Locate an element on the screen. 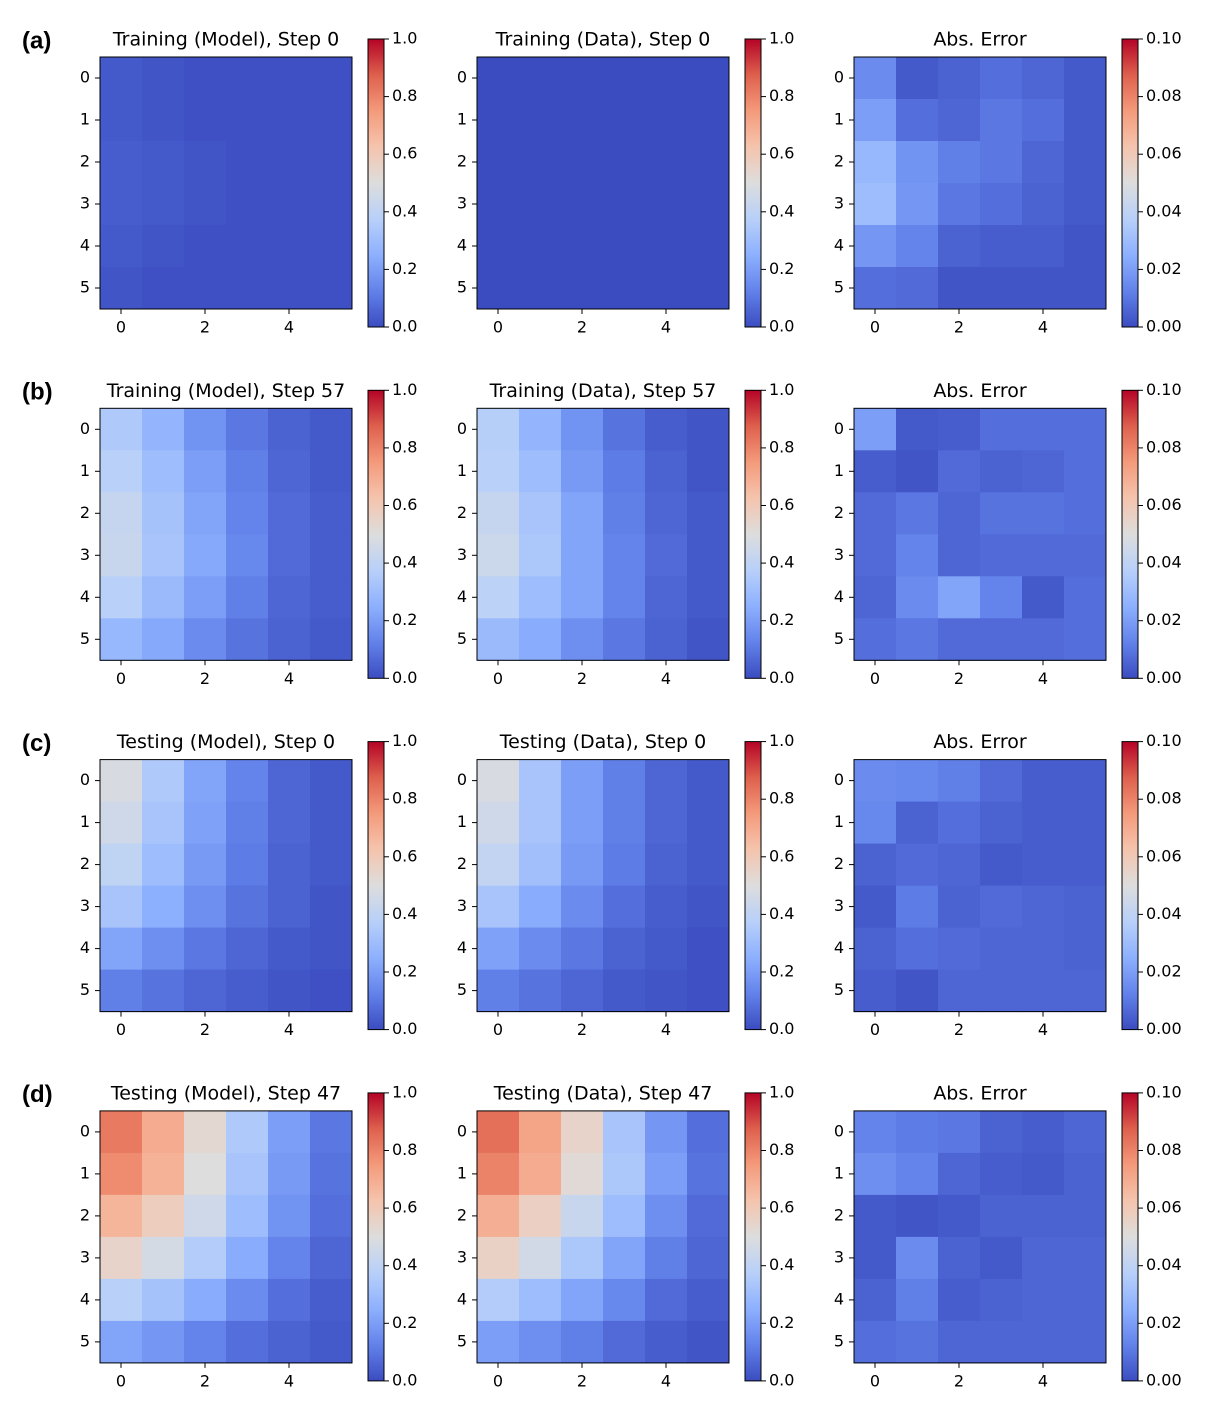 Image resolution: width=1212 pixels, height=1418 pixels. colorbar-tick-label: 0.06 is located at coordinates (1164, 855).